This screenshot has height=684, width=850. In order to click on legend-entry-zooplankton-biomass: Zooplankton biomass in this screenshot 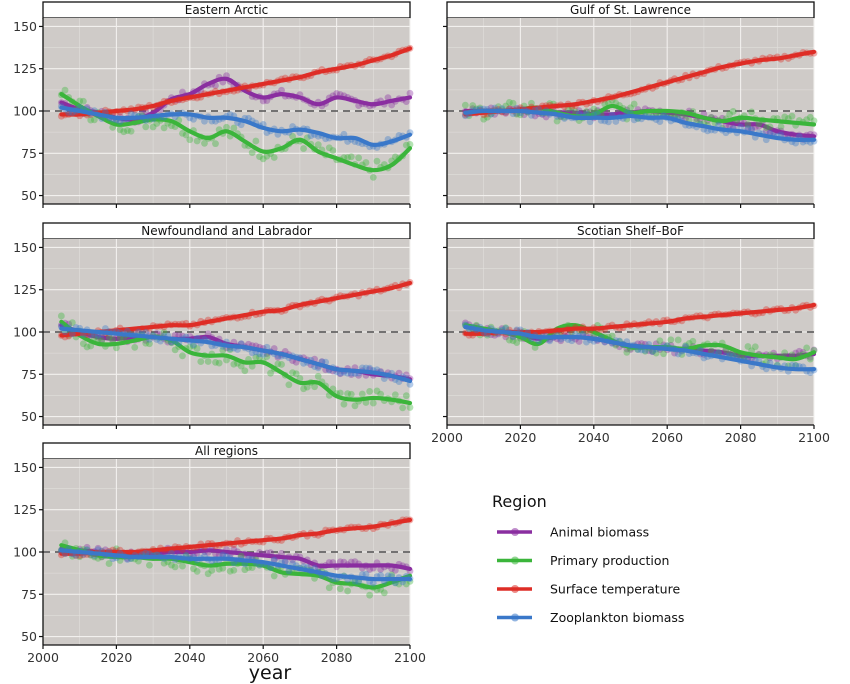, I will do `click(590, 617)`.